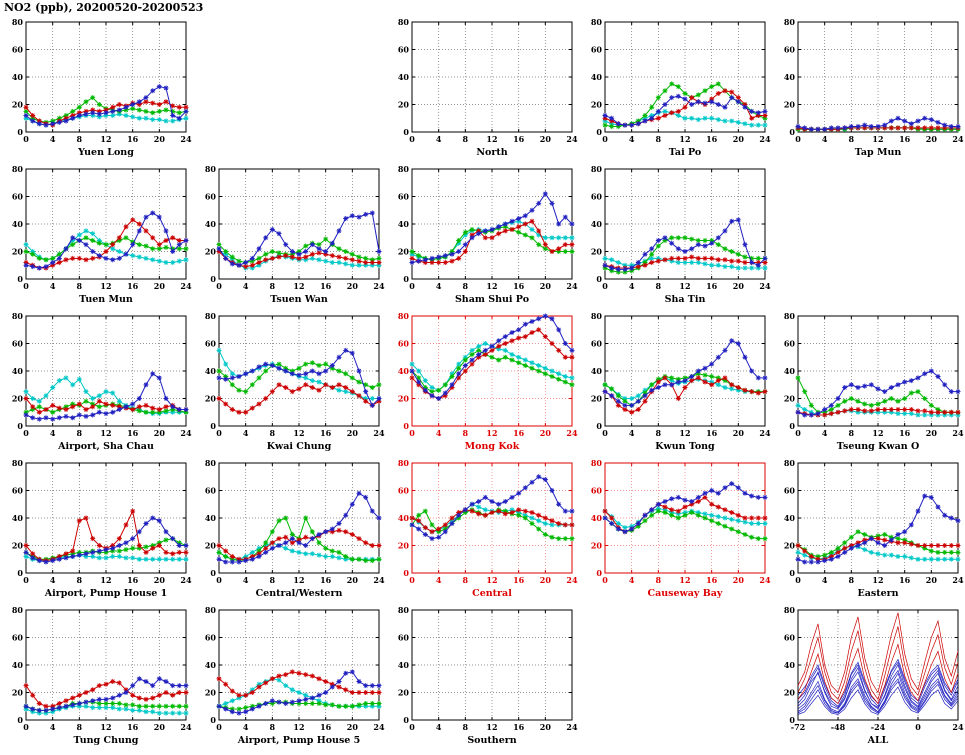 This screenshot has height=755, width=965. Describe the element at coordinates (492, 240) in the screenshot. I see `series-markers-cyan` at that location.